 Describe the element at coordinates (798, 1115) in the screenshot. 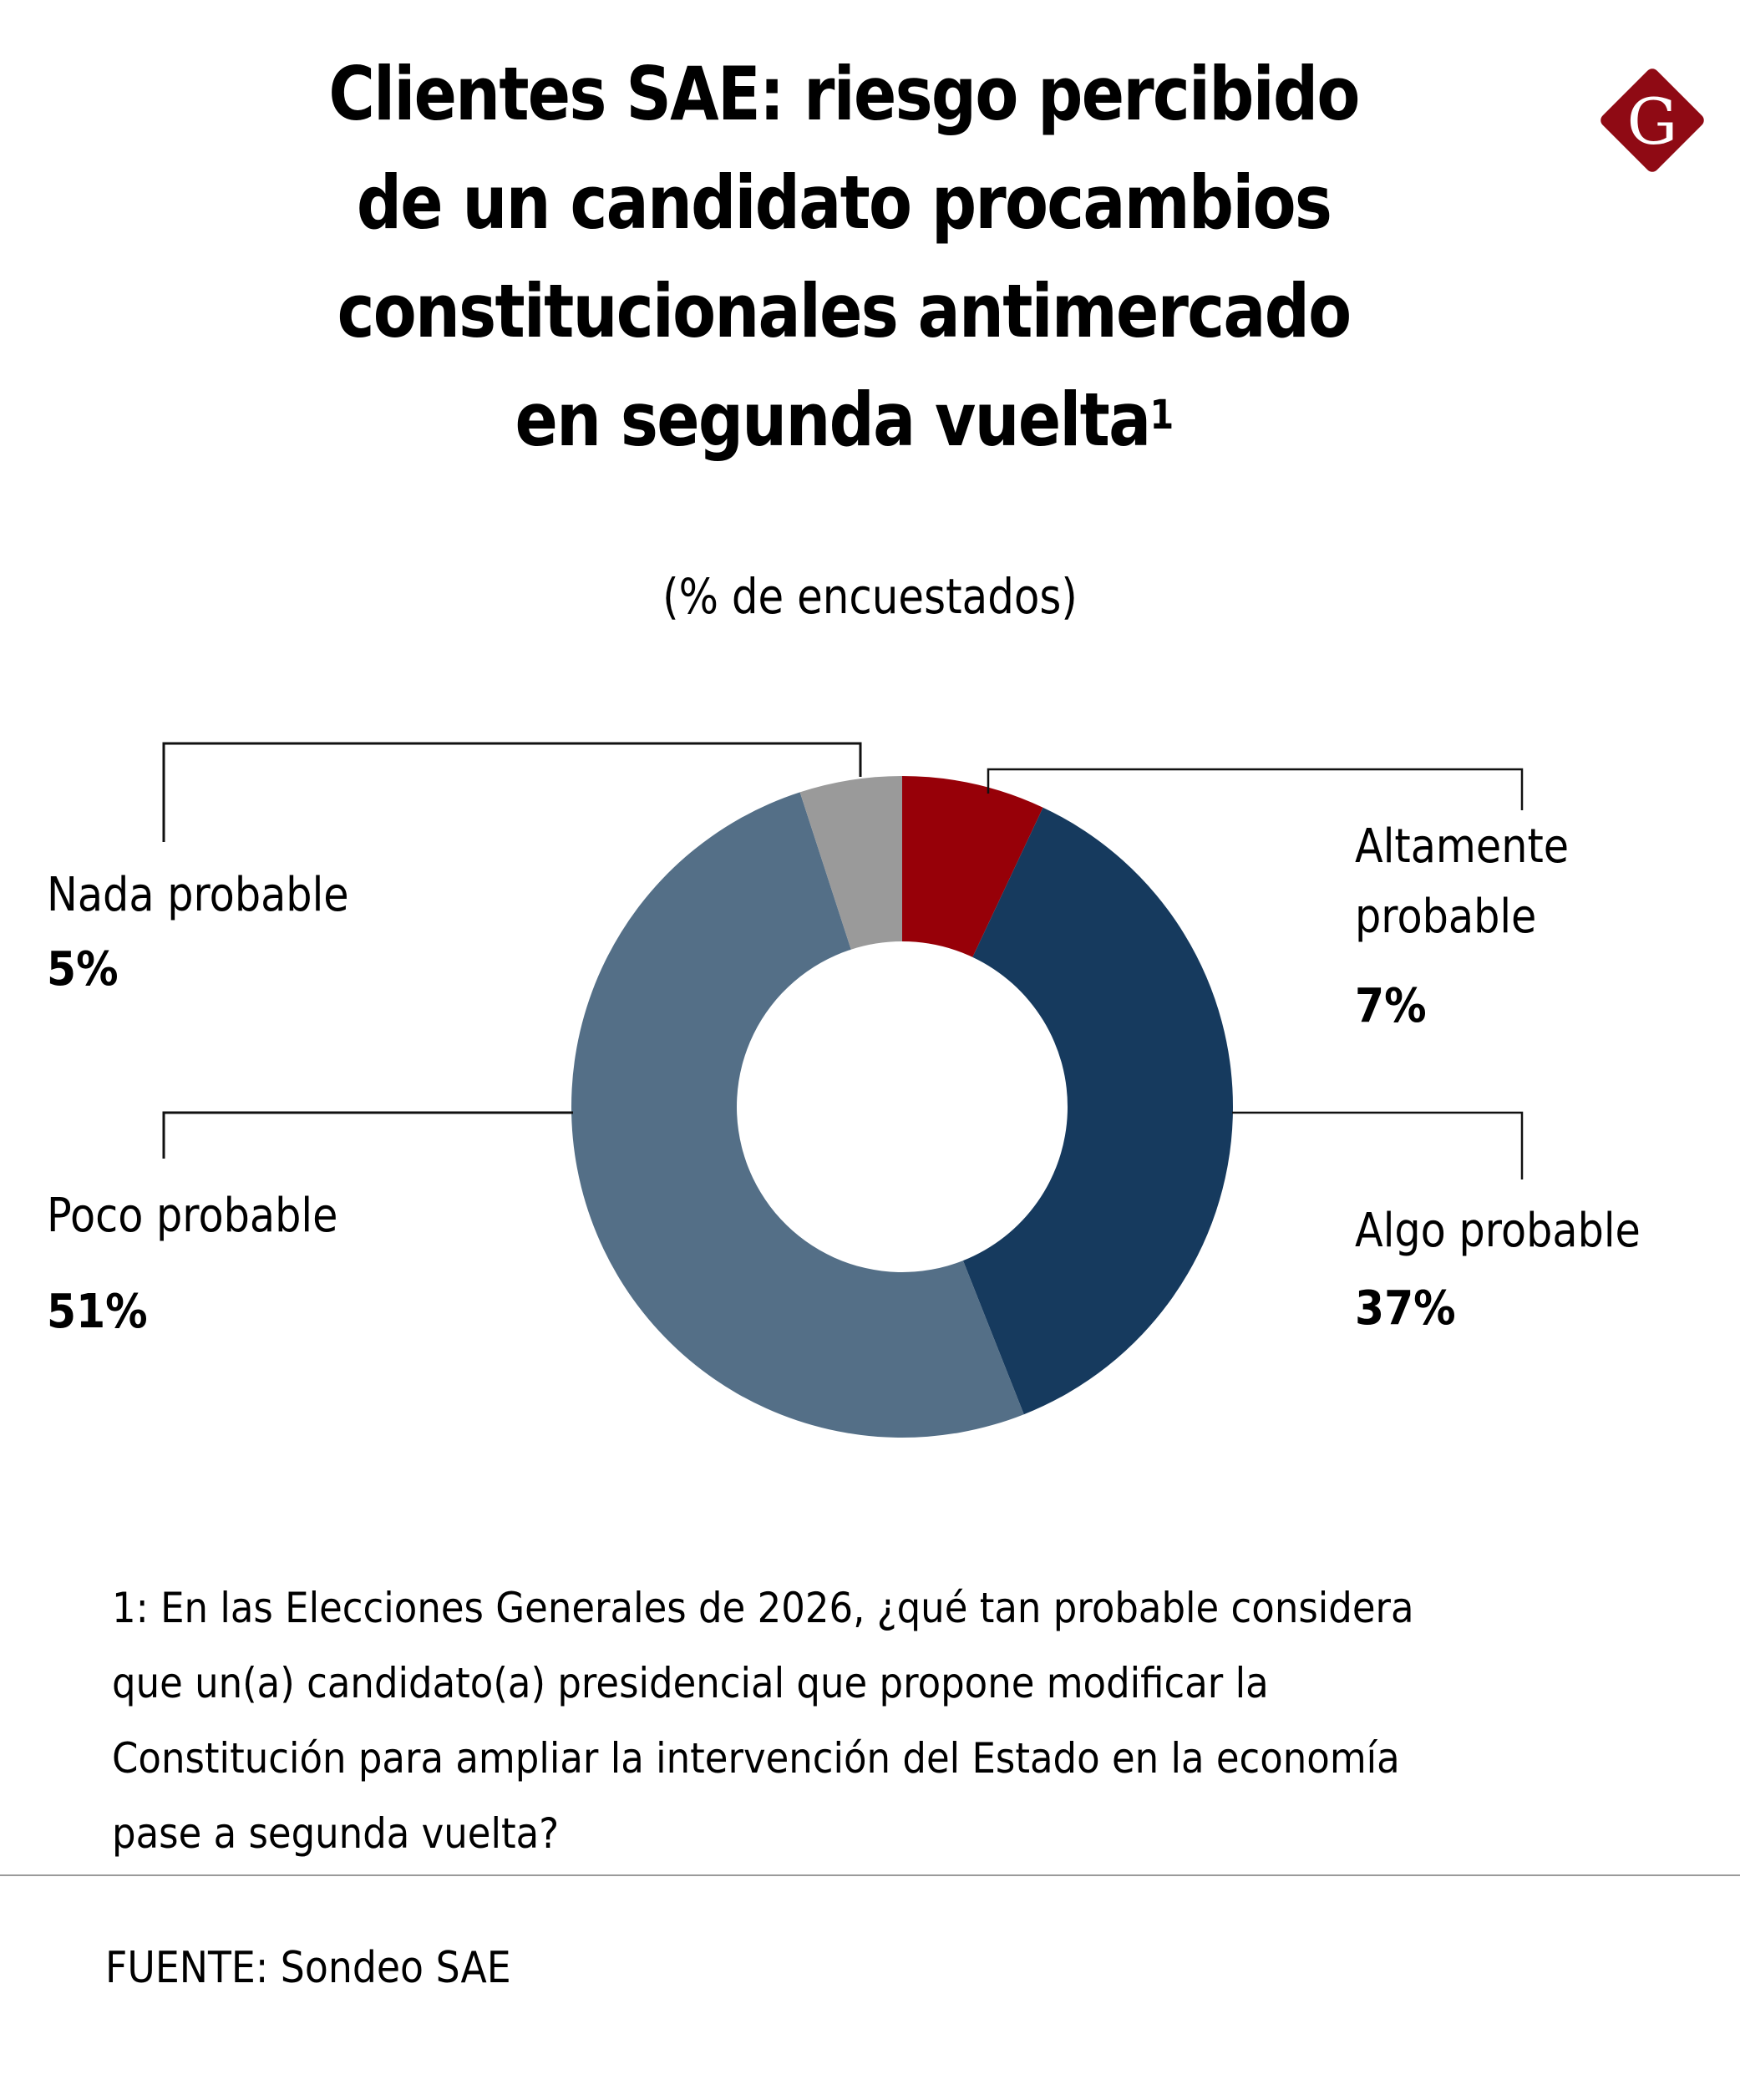

I see `slice-poco-probable` at that location.